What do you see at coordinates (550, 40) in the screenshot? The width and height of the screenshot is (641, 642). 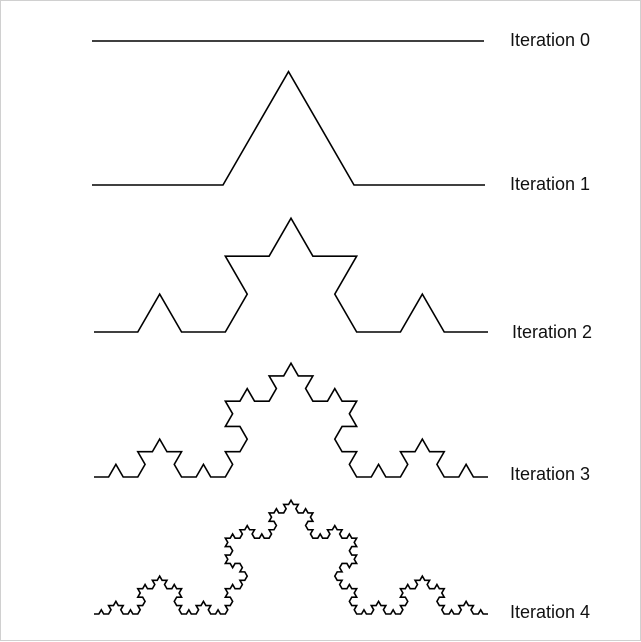 I see `iteration-0-label: Iteration 0` at bounding box center [550, 40].